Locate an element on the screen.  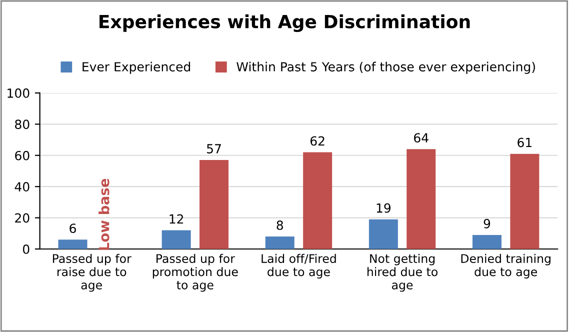
data-label: 9 is located at coordinates (487, 223).